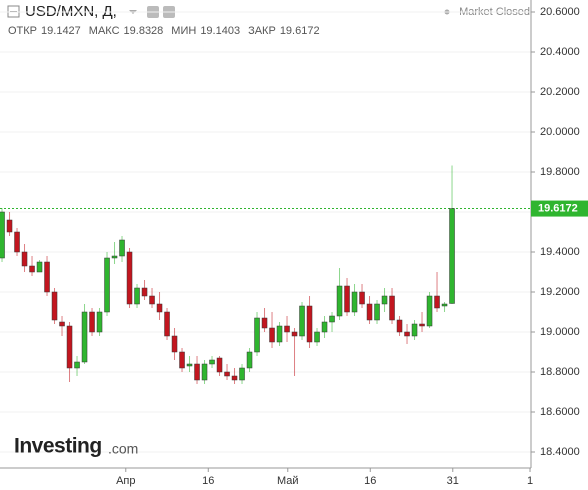 The image size is (588, 490). Describe the element at coordinates (58, 446) in the screenshot. I see `logo: Investing` at that location.